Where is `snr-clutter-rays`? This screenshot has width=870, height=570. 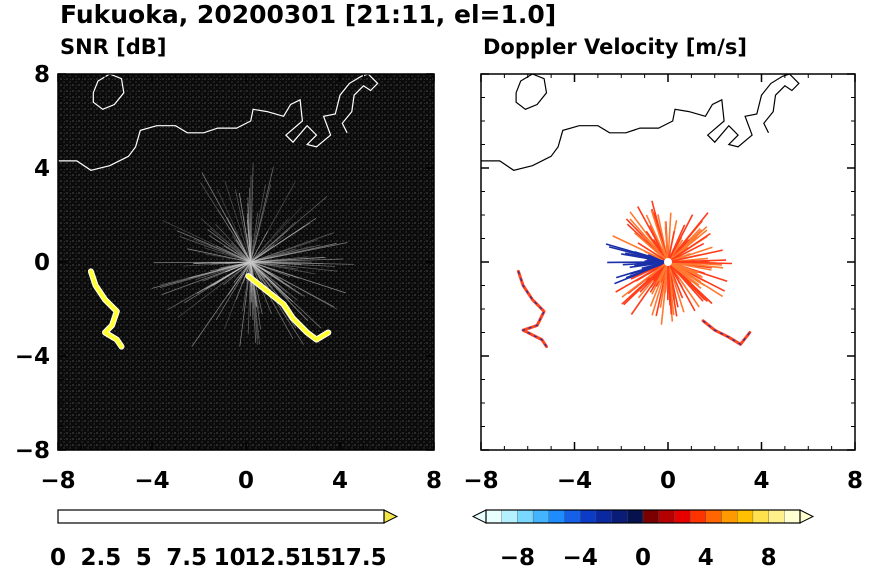
snr-clutter-rays is located at coordinates (252, 255).